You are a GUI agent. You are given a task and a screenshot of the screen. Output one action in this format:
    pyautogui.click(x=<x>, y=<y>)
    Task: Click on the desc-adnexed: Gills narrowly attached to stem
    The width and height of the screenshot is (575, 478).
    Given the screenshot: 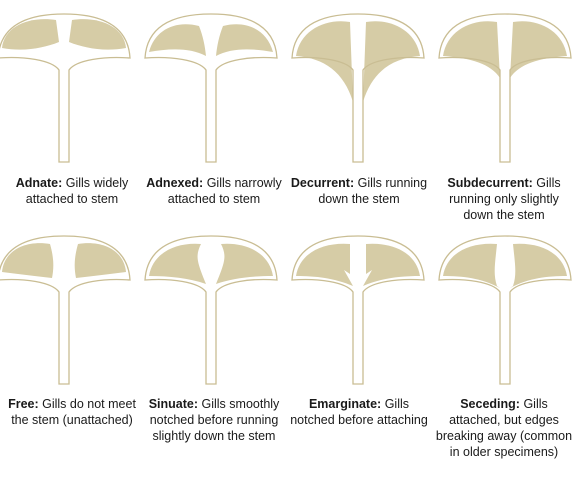 What is the action you would take?
    pyautogui.click(x=224, y=191)
    